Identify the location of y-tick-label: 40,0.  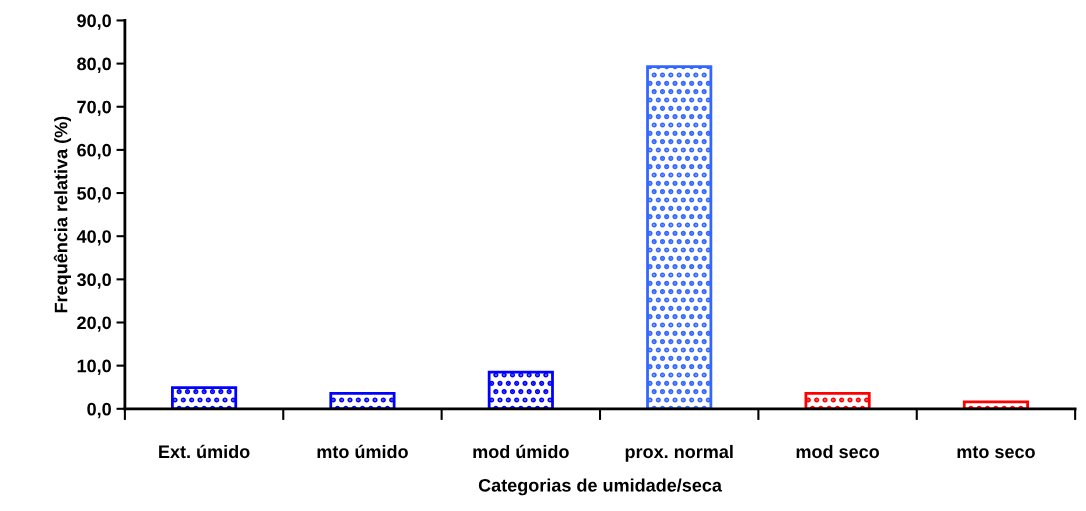
(93, 238).